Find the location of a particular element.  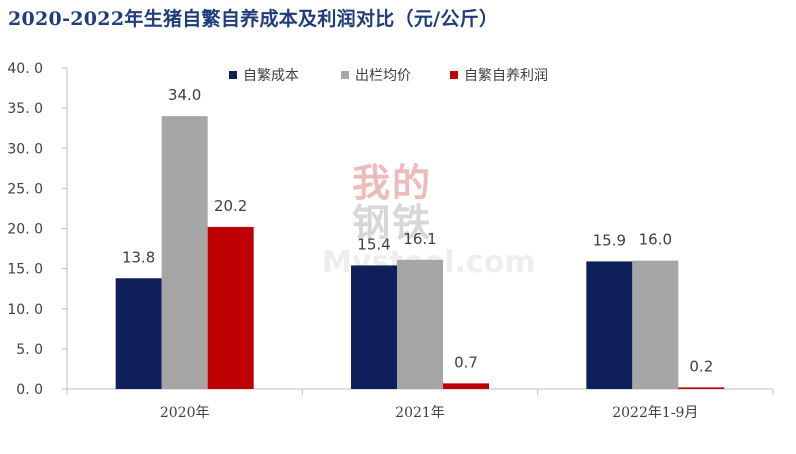

legend-label: 出栏均价 is located at coordinates (383, 76).